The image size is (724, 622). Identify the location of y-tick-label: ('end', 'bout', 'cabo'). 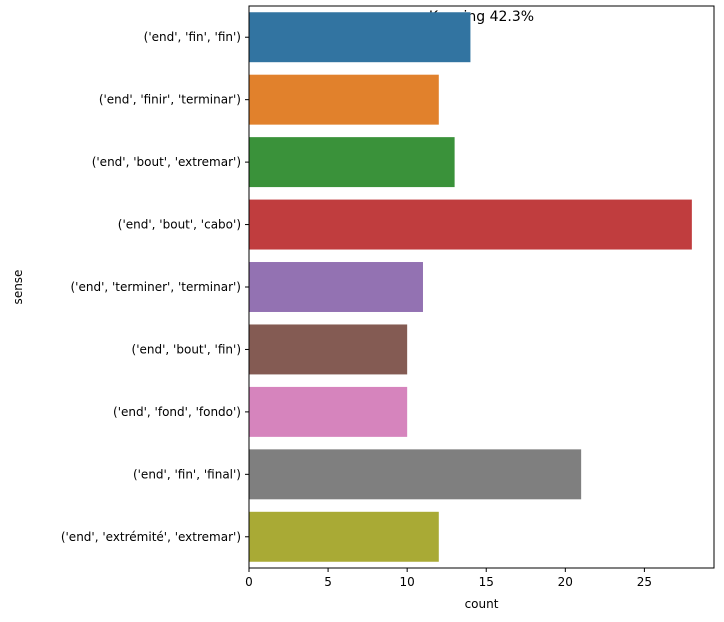
(179, 225).